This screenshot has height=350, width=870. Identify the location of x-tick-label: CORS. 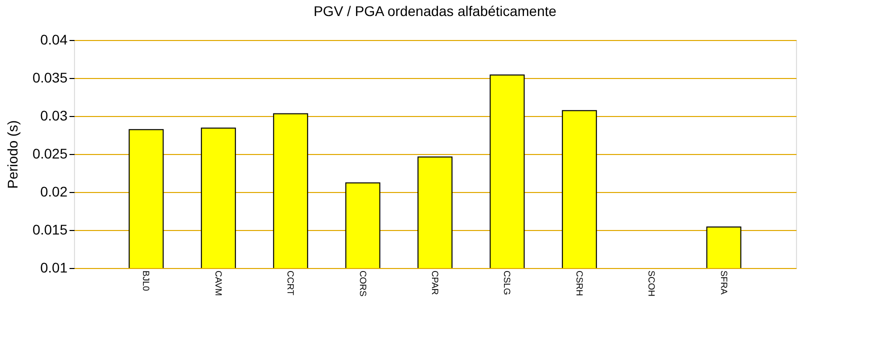
(363, 283).